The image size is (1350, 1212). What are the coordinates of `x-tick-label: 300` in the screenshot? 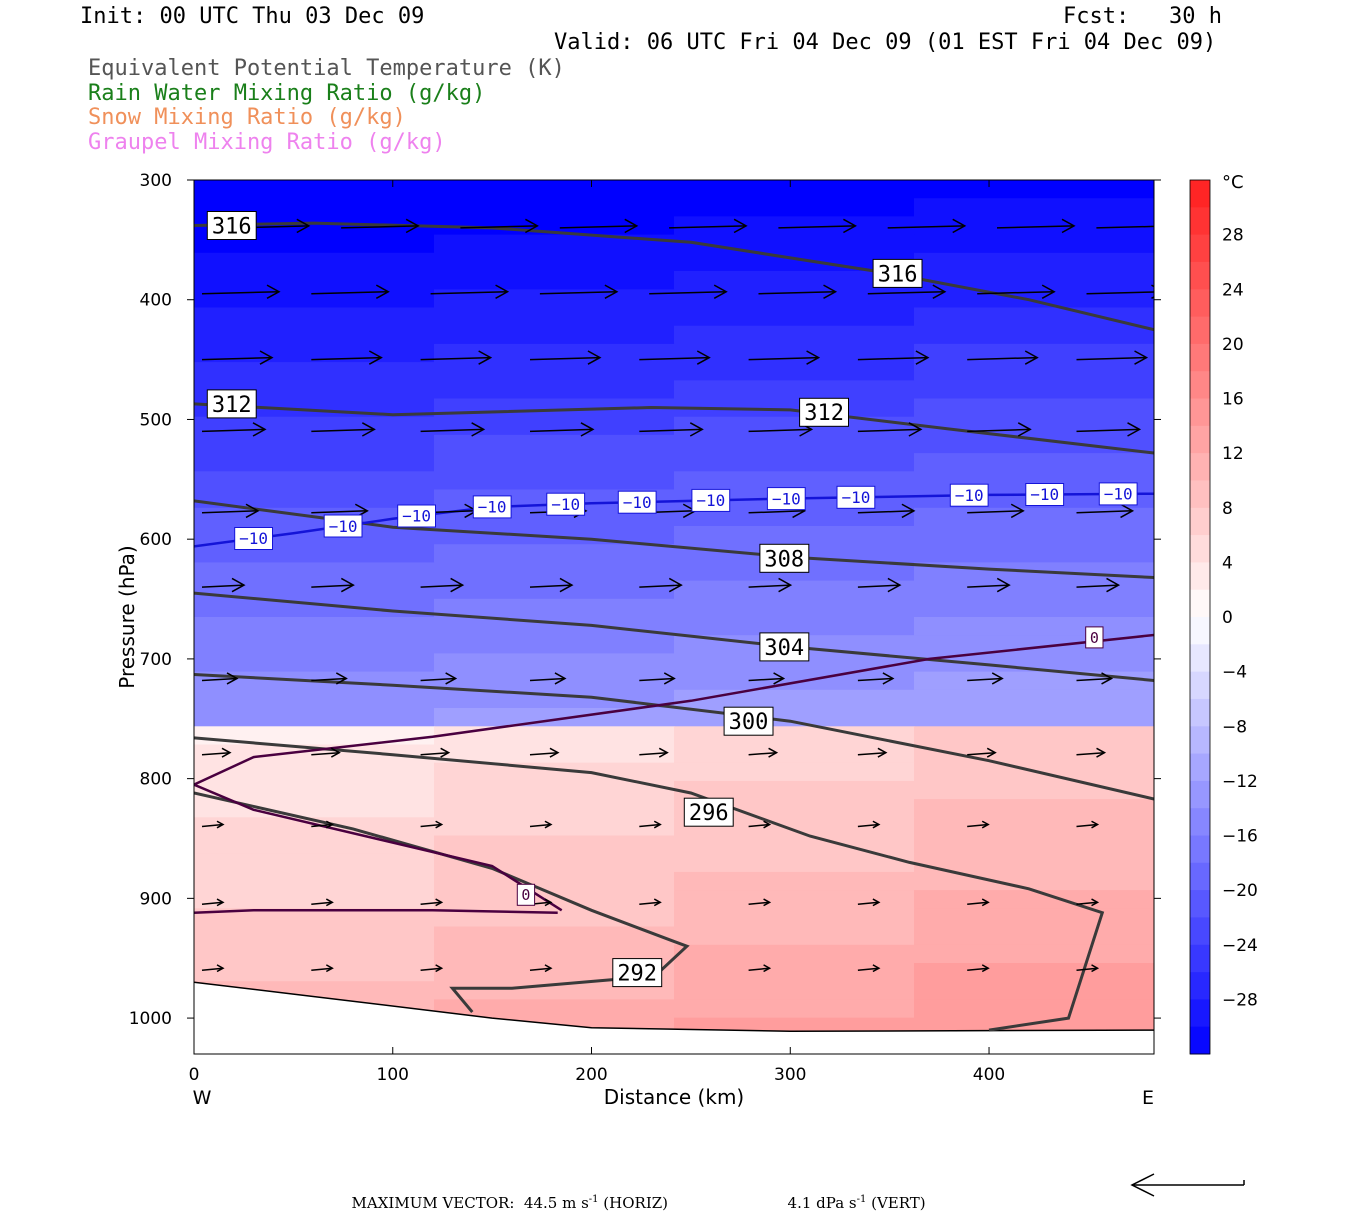 It's located at (790, 1075).